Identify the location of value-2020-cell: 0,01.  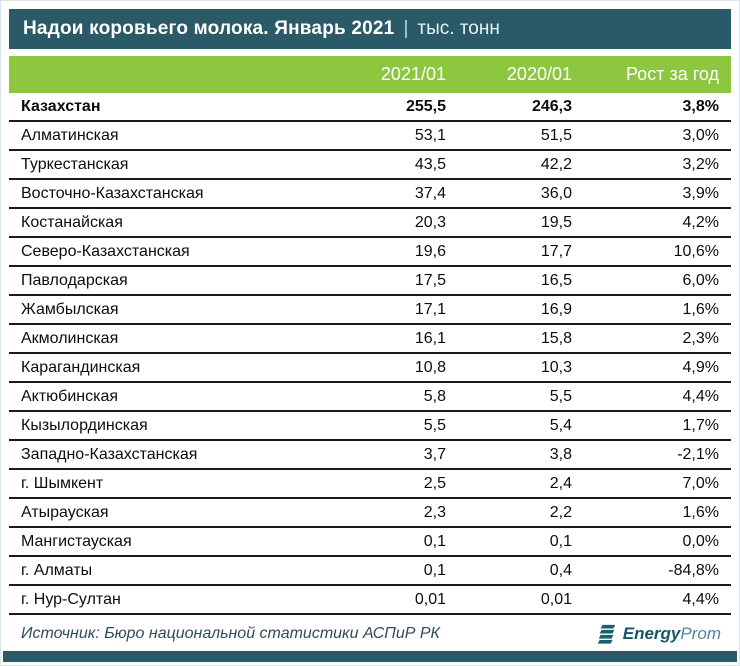
(556, 599).